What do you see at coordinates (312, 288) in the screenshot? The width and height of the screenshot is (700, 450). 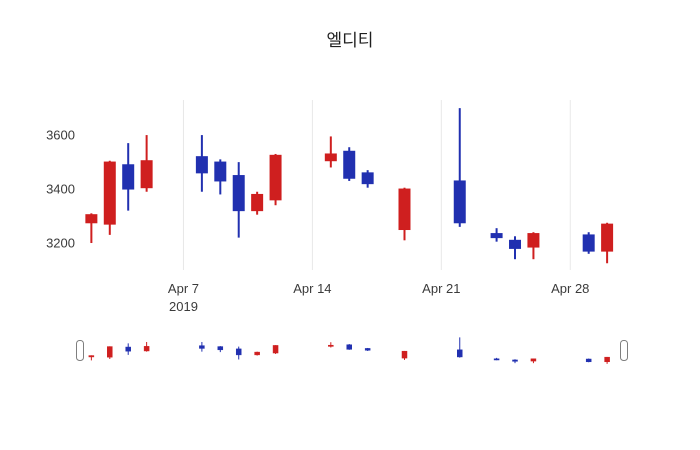 I see `x-tick-label: Apr 14` at bounding box center [312, 288].